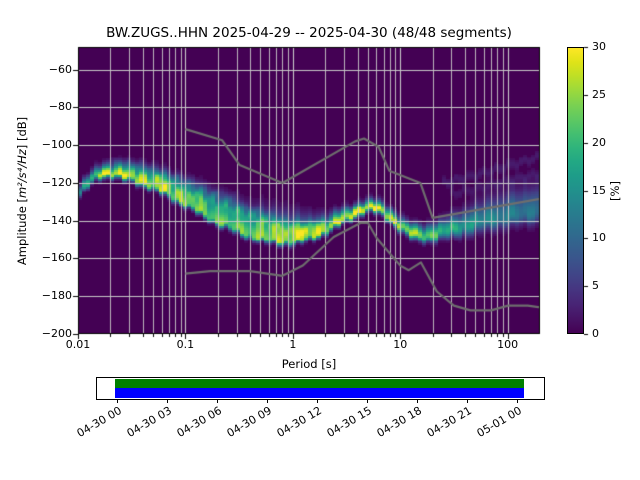 The image size is (640, 480). Describe the element at coordinates (60, 107) in the screenshot. I see `y-tick-label: −80` at that location.